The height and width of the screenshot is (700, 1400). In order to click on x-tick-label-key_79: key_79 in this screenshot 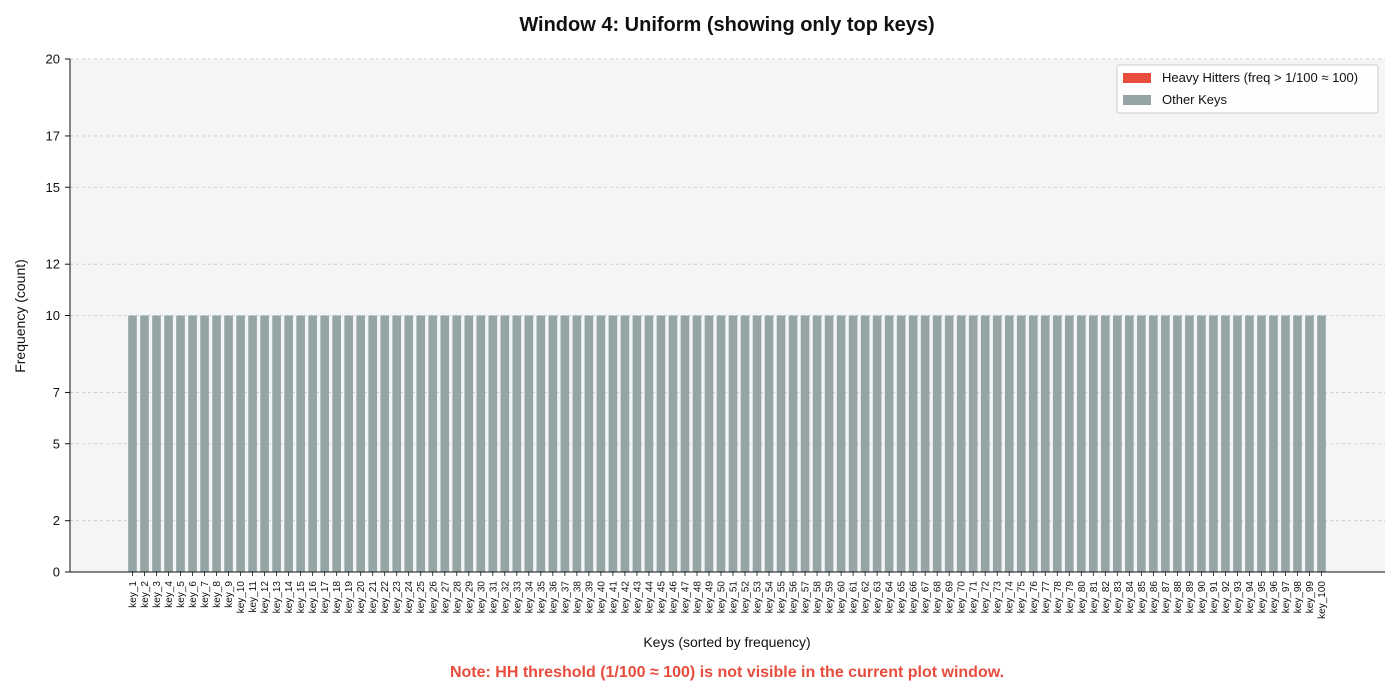, I will do `click(1070, 597)`.